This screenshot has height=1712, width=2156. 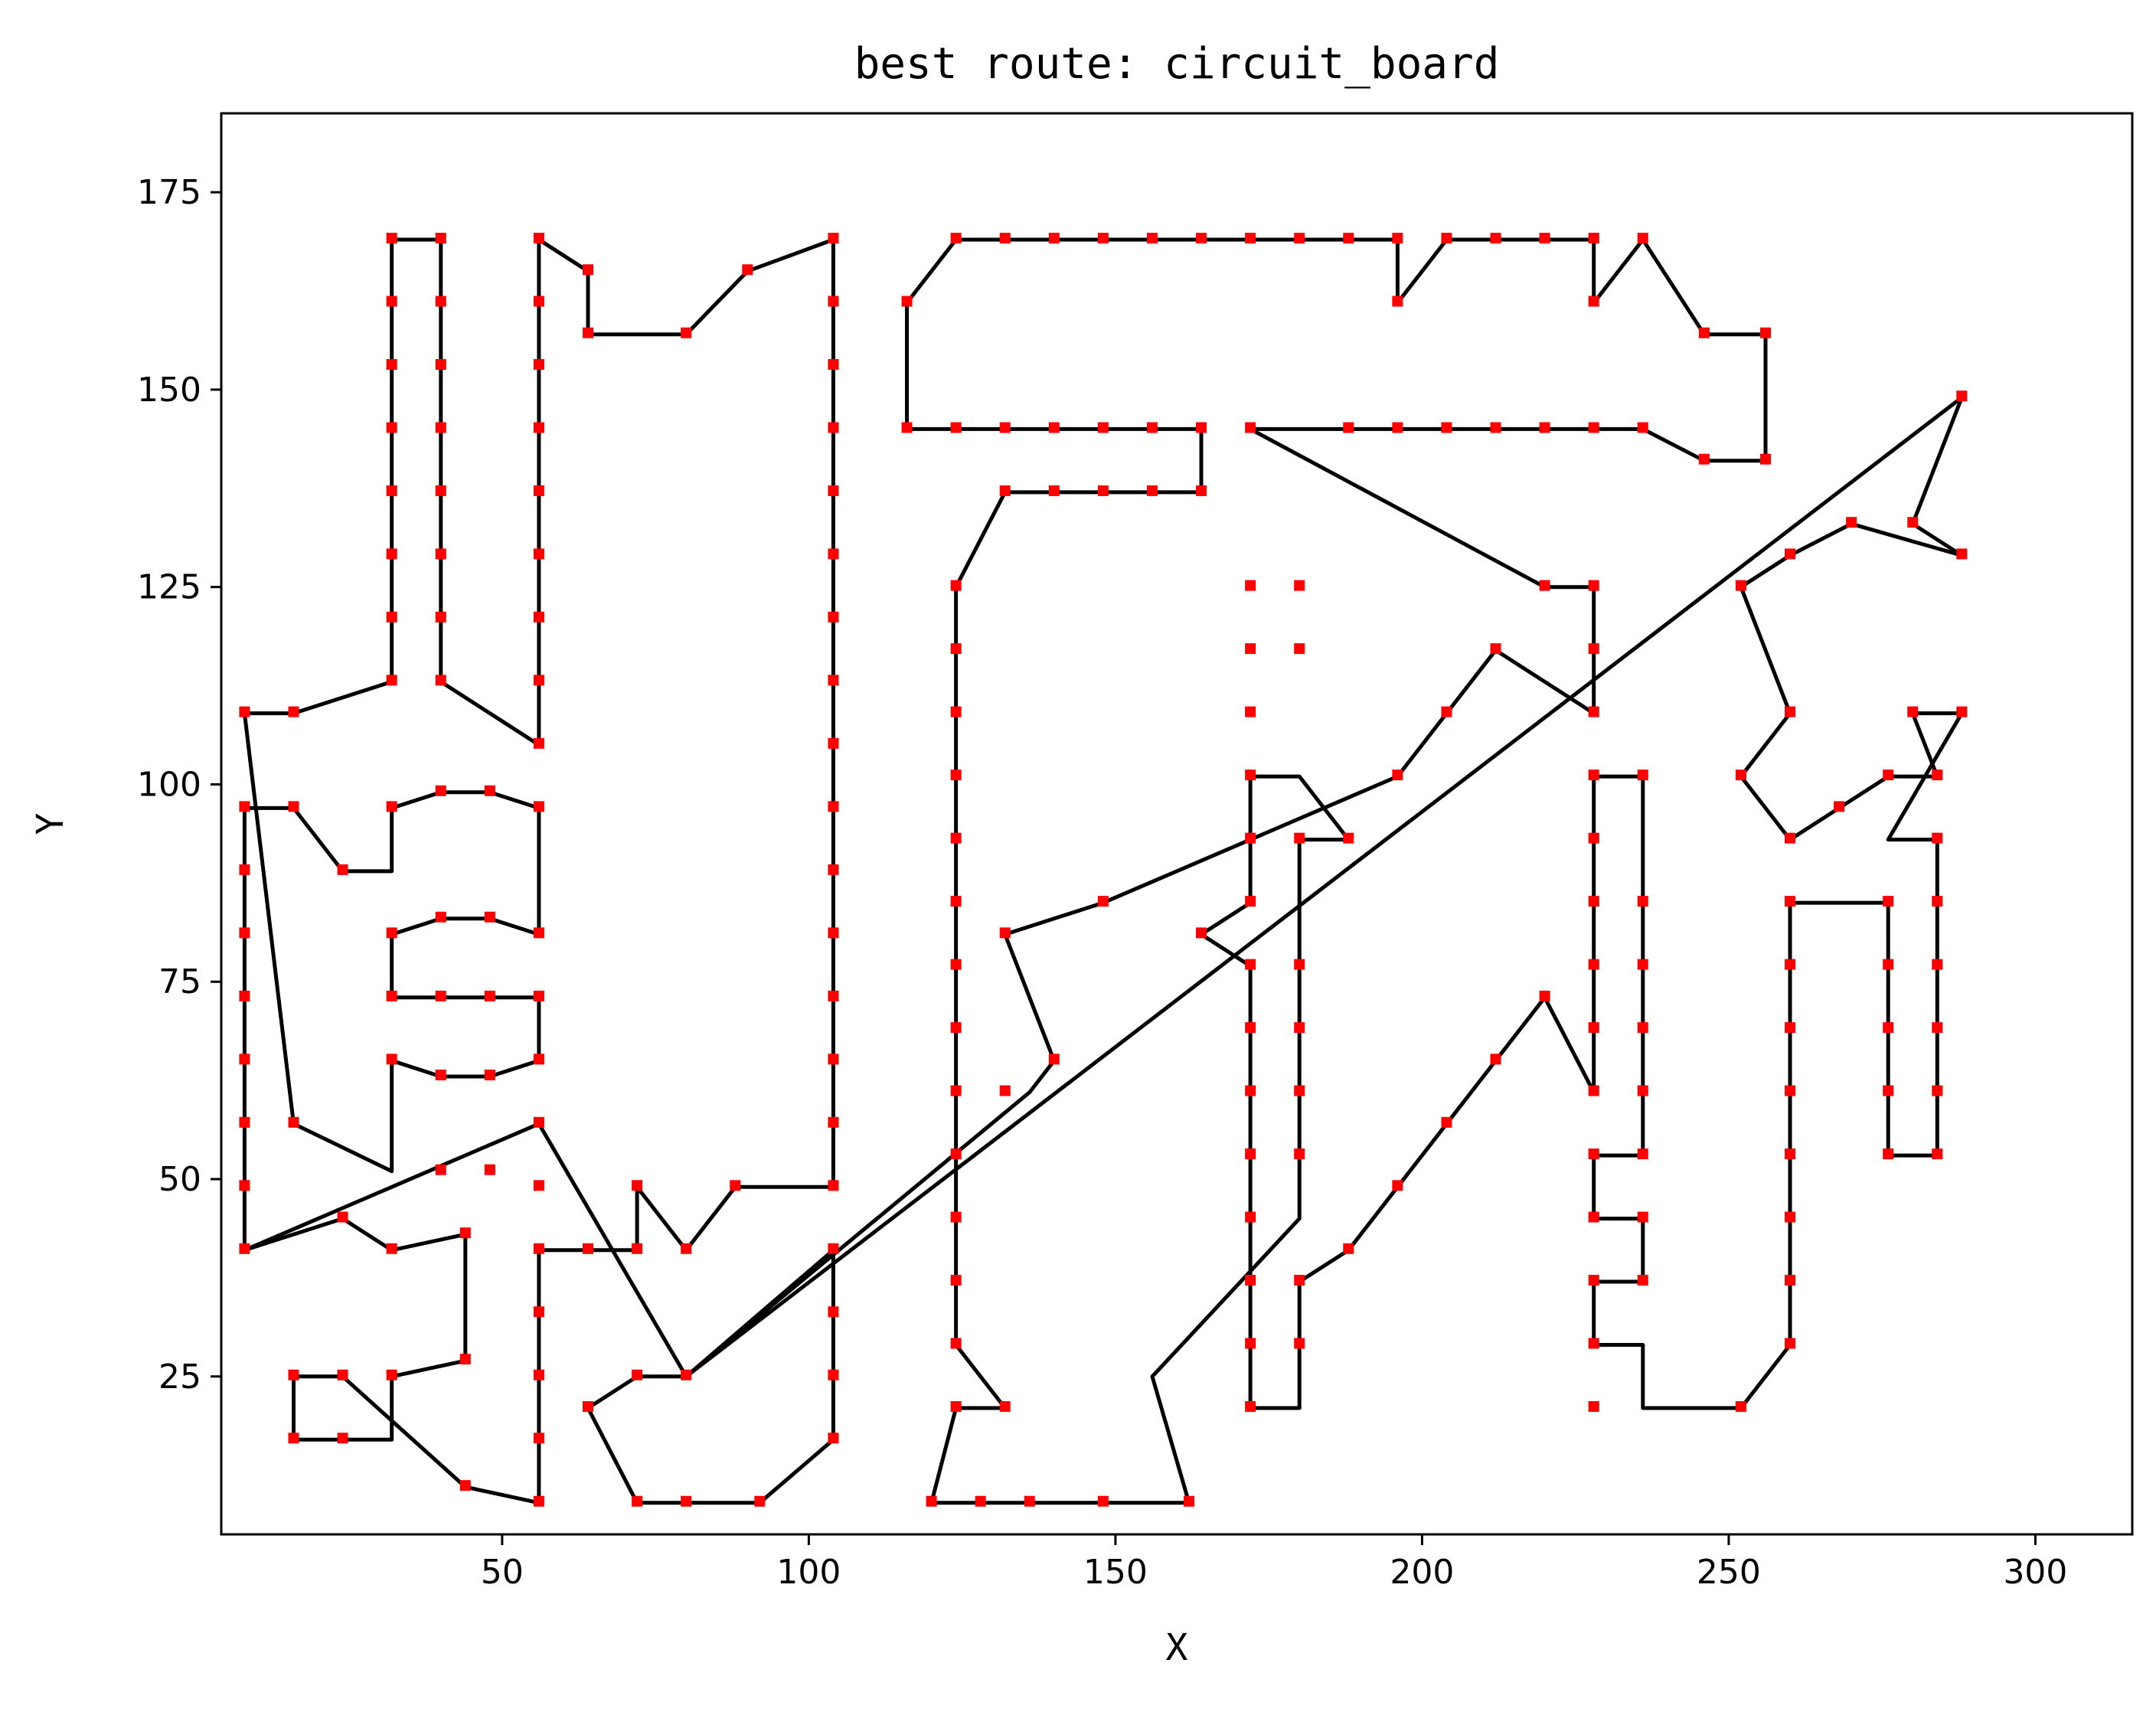 What do you see at coordinates (1274, 1563) in the screenshot?
I see `x-axis: 50 100 150 200 250 300` at bounding box center [1274, 1563].